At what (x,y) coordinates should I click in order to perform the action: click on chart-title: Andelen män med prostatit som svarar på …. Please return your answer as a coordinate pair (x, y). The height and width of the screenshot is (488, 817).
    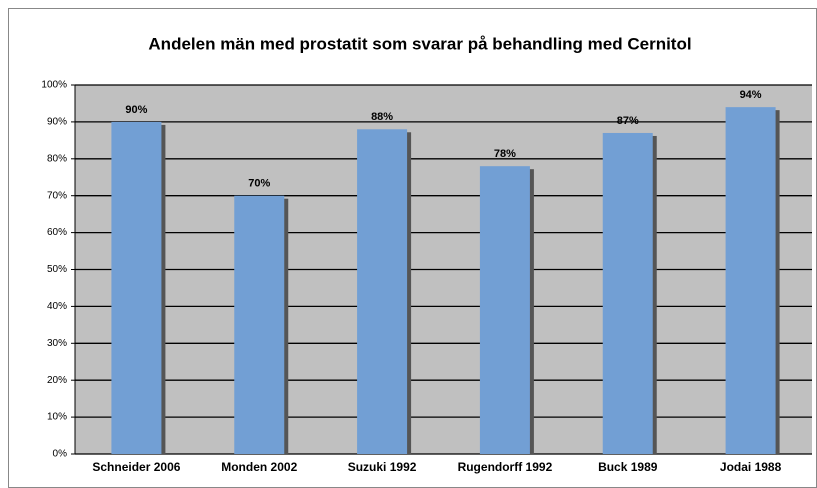
    Looking at the image, I should click on (419, 43).